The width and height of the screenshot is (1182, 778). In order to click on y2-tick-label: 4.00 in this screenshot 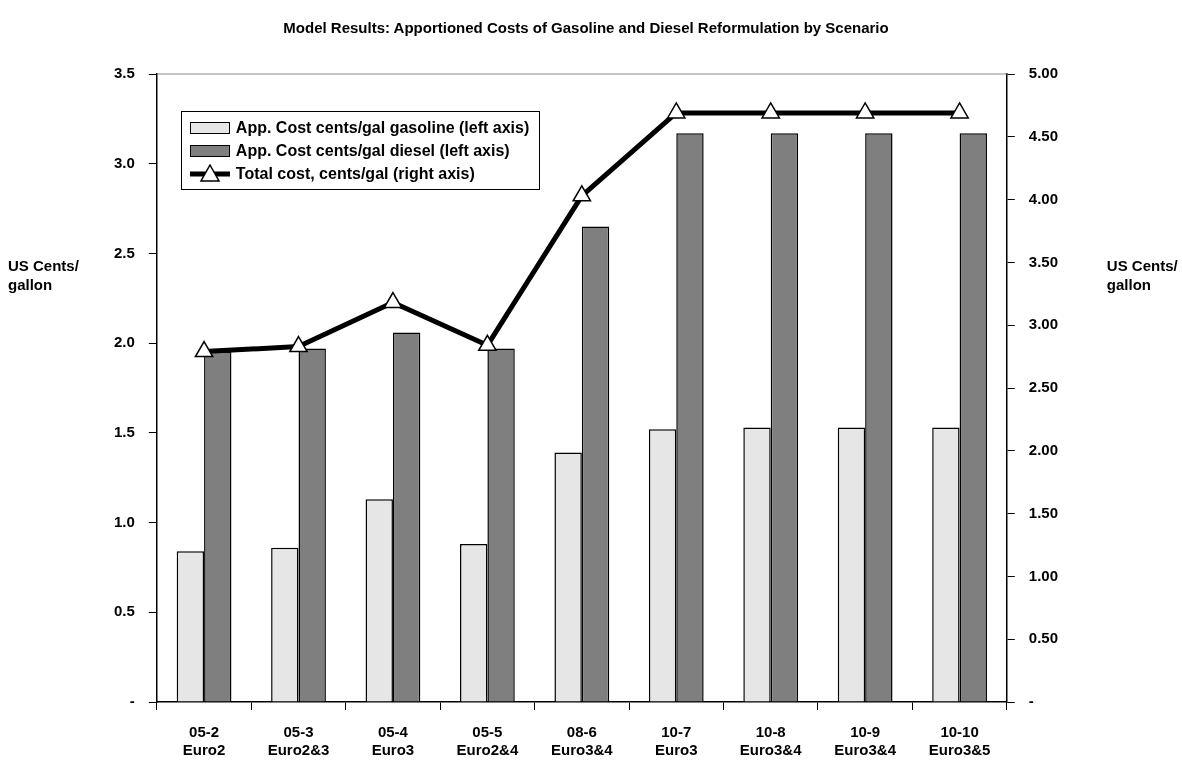, I will do `click(1043, 198)`.